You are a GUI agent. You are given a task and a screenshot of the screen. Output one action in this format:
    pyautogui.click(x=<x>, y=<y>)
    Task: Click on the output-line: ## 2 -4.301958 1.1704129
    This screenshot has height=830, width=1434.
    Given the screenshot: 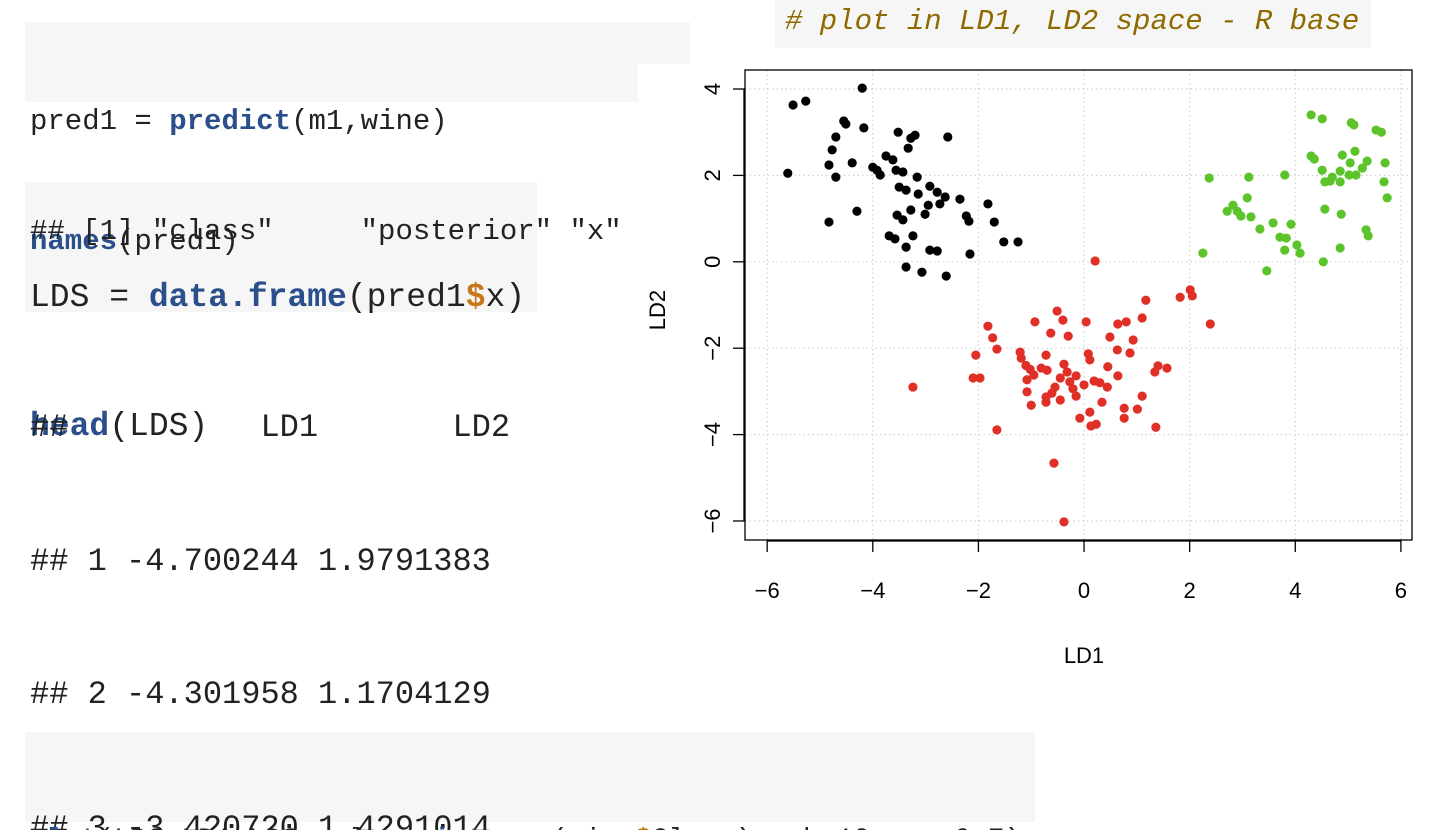 What is the action you would take?
    pyautogui.click(x=260, y=694)
    